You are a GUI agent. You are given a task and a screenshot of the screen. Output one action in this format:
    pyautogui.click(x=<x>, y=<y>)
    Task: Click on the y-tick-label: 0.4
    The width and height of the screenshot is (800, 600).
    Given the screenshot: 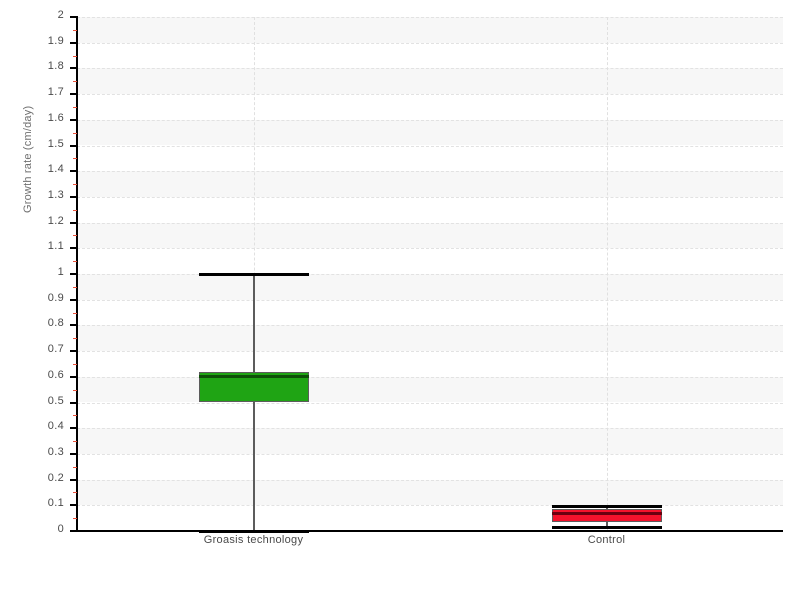 What is the action you would take?
    pyautogui.click(x=55, y=426)
    